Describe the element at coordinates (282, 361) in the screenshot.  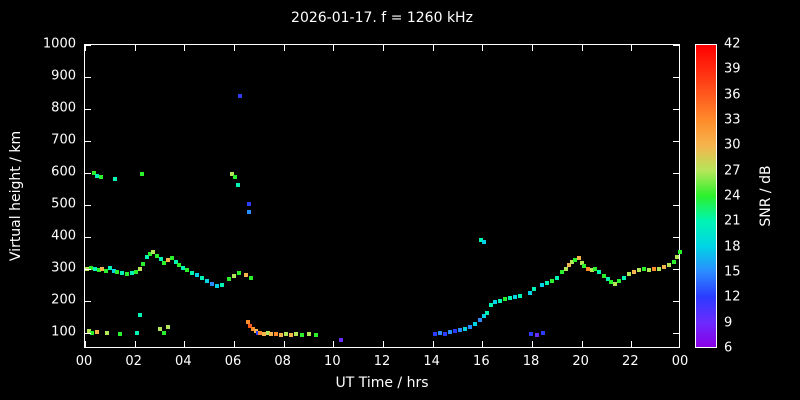
I see `x-tick-label: 08` at that location.